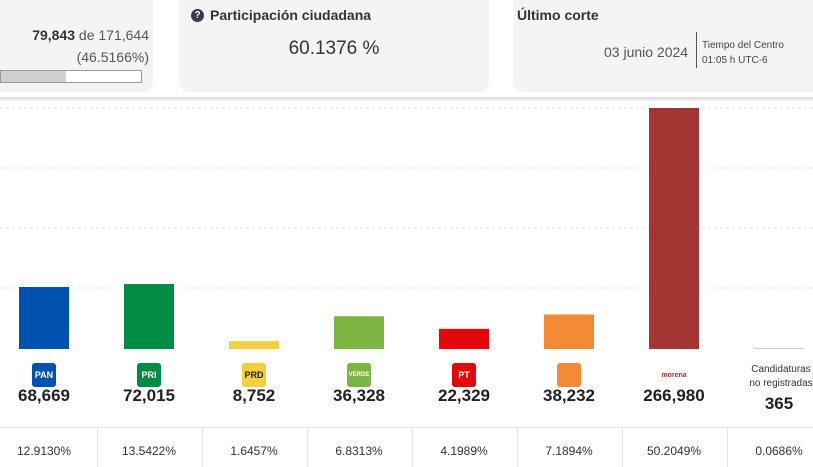 The height and width of the screenshot is (467, 813). Describe the element at coordinates (646, 52) in the screenshot. I see `corte-date: 03 junio 2024` at that location.